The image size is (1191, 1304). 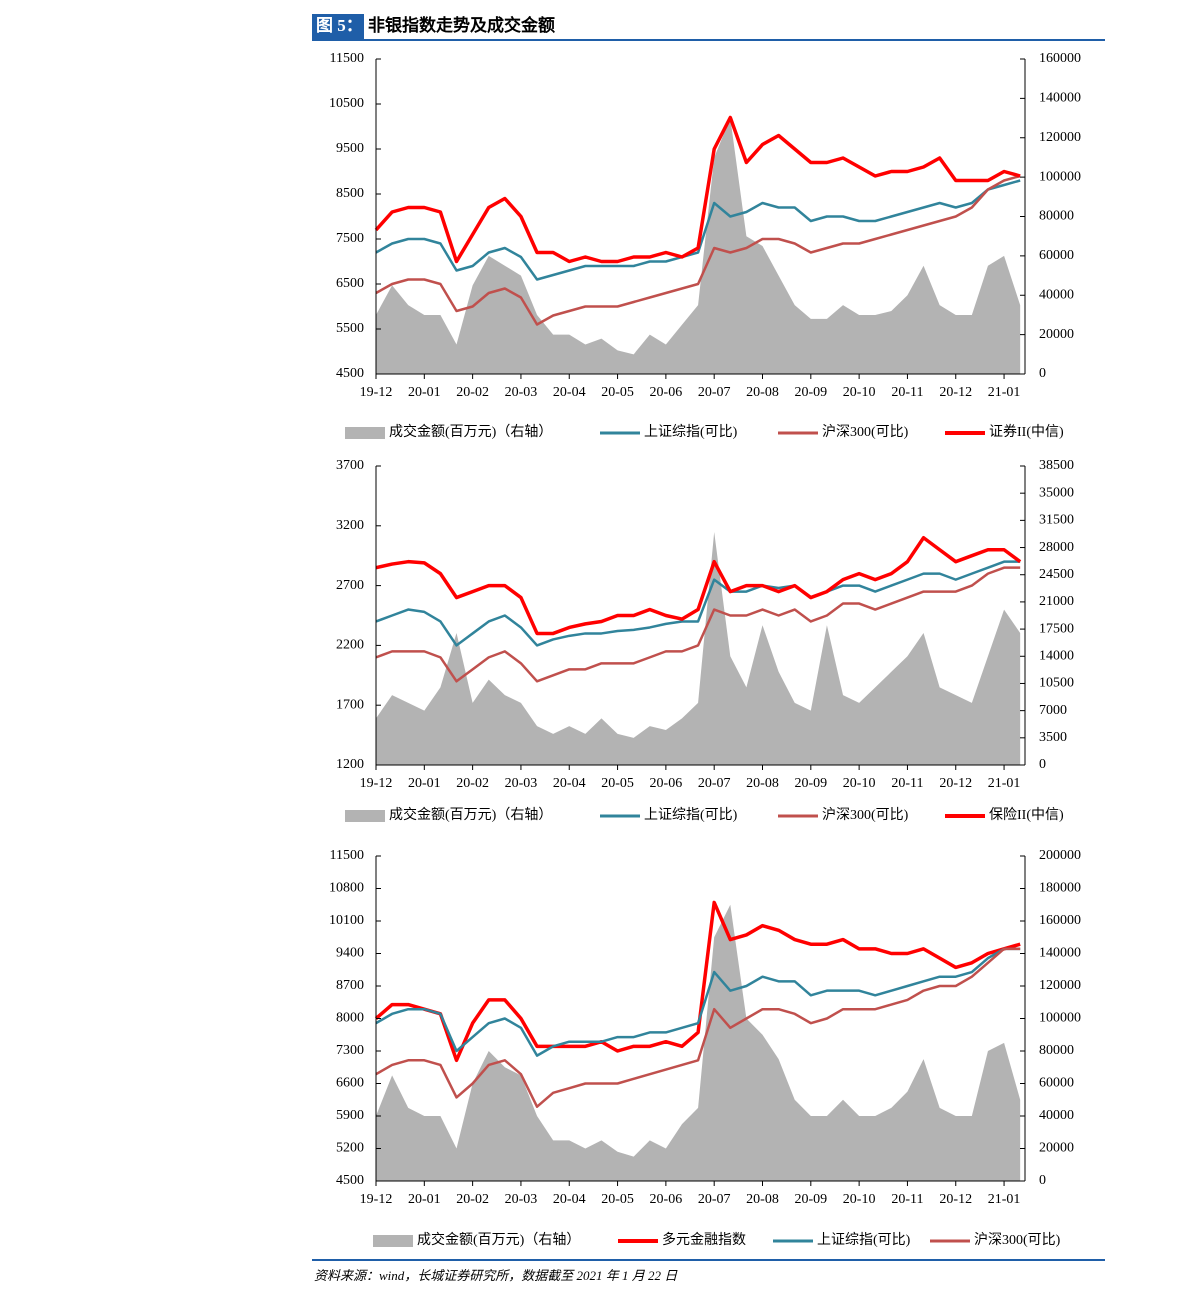 What do you see at coordinates (346, 103) in the screenshot?
I see `y-tick-label: 10500` at bounding box center [346, 103].